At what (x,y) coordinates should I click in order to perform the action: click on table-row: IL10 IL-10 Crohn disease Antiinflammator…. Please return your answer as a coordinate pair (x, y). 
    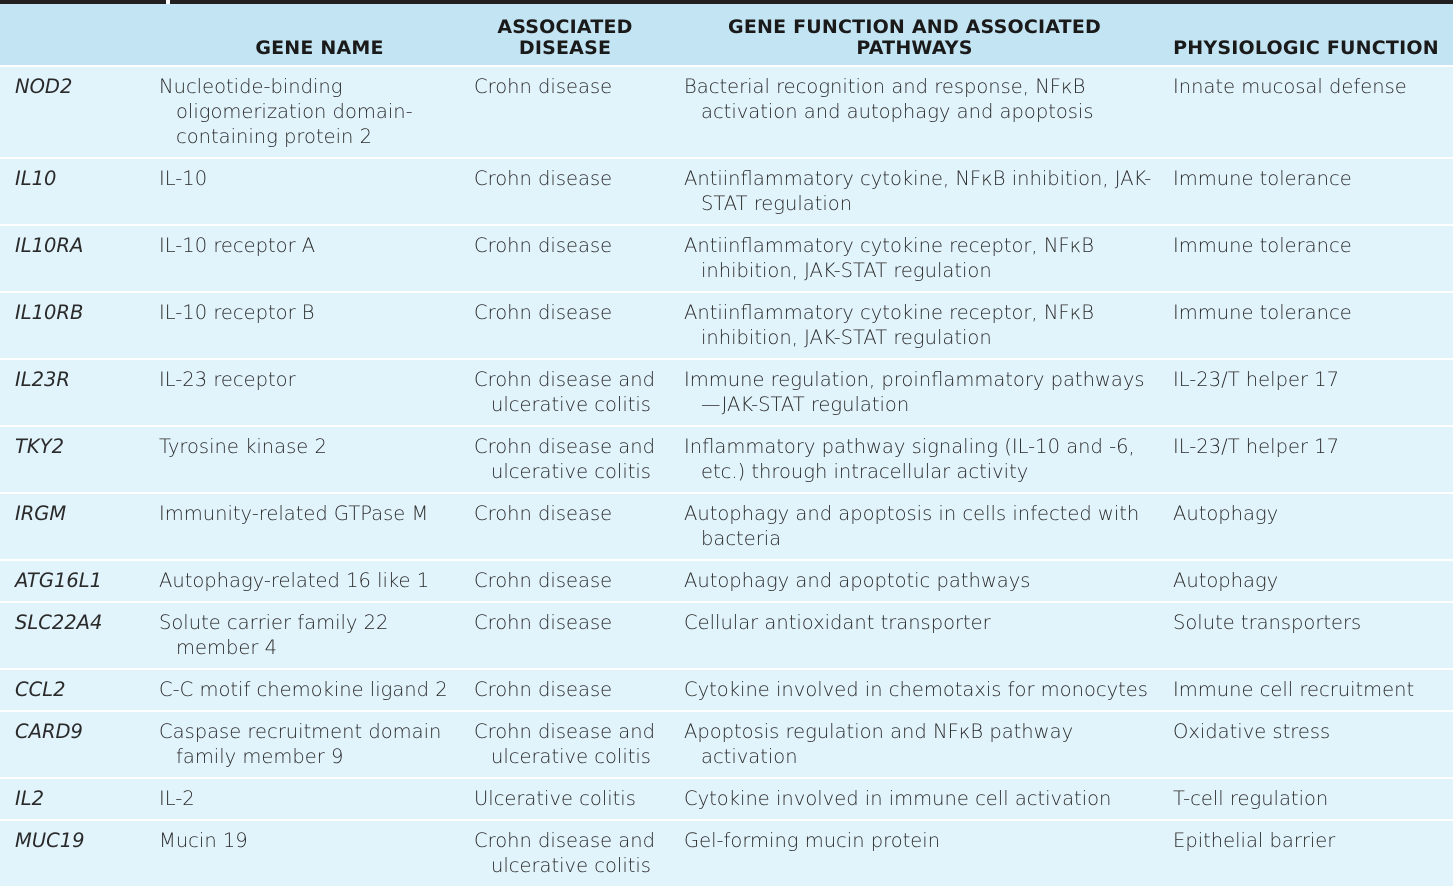
    Looking at the image, I should click on (726, 191).